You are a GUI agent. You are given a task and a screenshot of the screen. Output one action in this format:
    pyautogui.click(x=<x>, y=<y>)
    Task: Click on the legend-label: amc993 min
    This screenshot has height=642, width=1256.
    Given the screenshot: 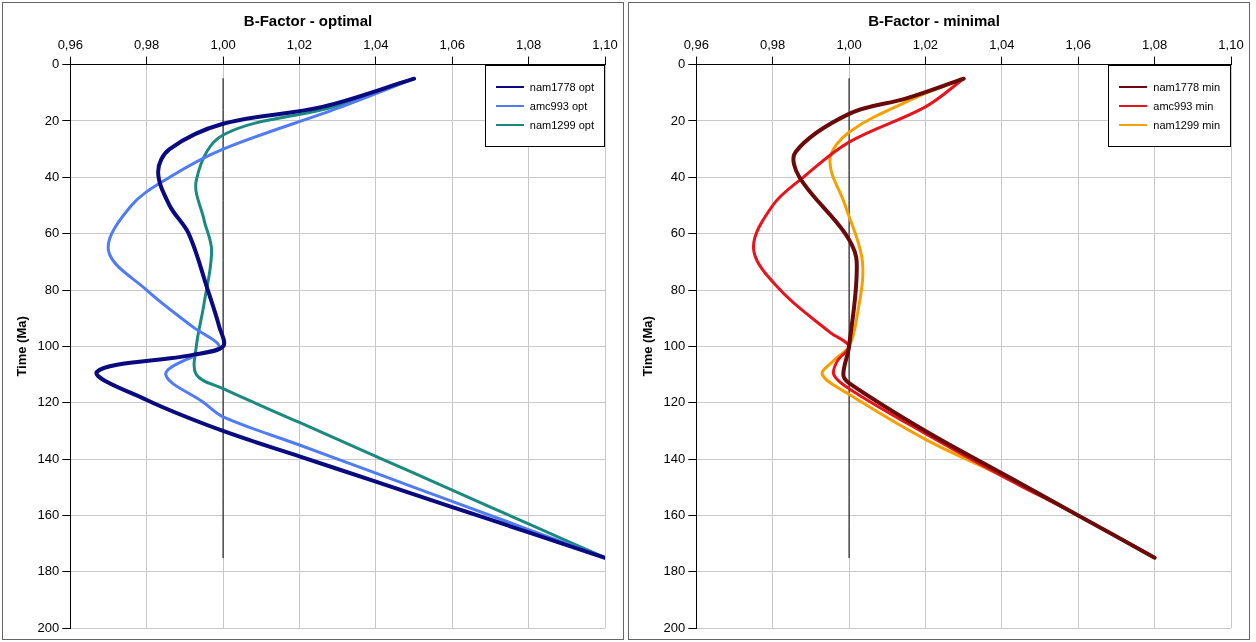 What is the action you would take?
    pyautogui.click(x=1183, y=106)
    